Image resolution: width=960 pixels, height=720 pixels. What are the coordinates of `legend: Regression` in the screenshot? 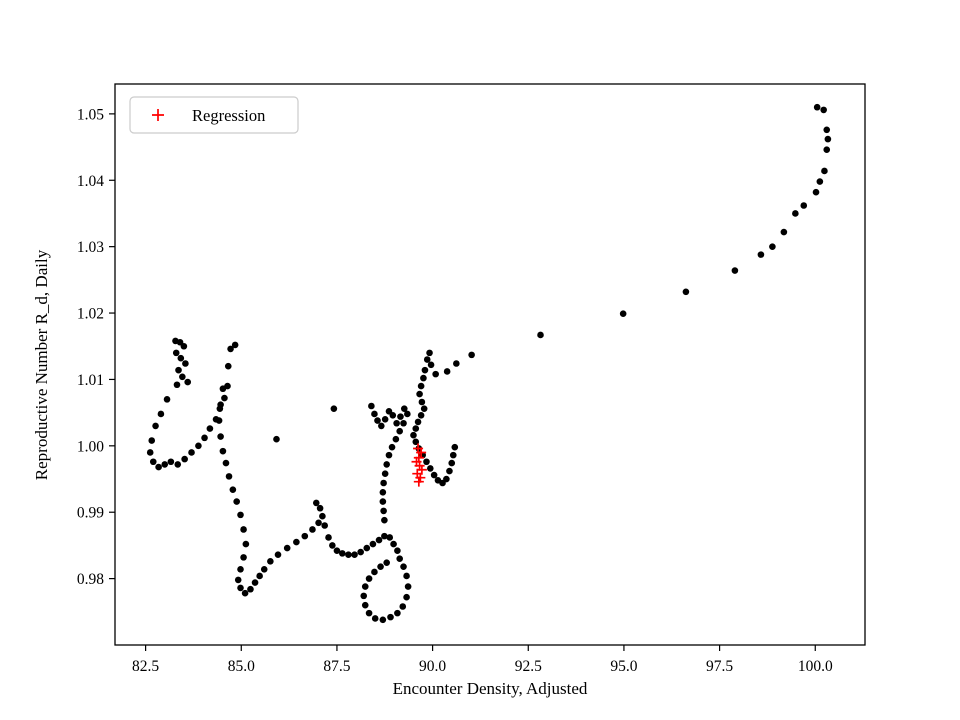 It's located at (214, 115).